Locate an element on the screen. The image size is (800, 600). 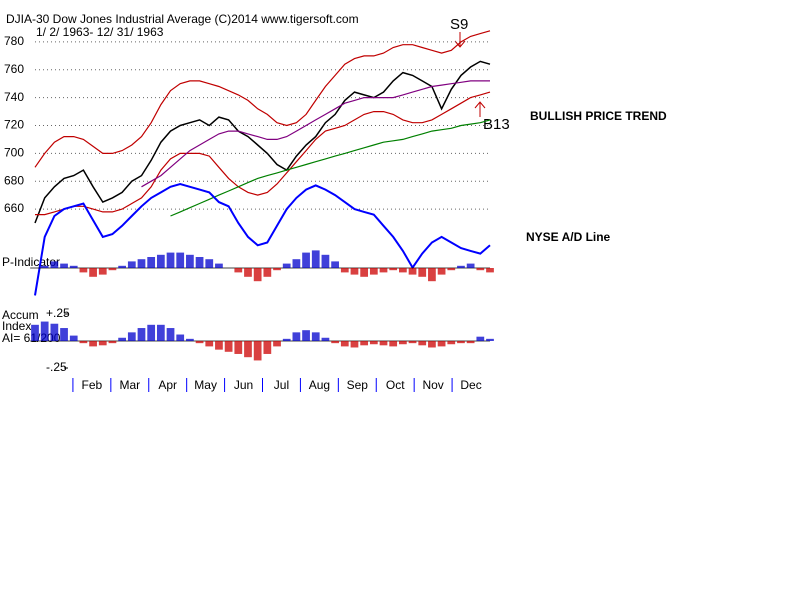
y-tick-label: -.25 is located at coordinates (56, 367).